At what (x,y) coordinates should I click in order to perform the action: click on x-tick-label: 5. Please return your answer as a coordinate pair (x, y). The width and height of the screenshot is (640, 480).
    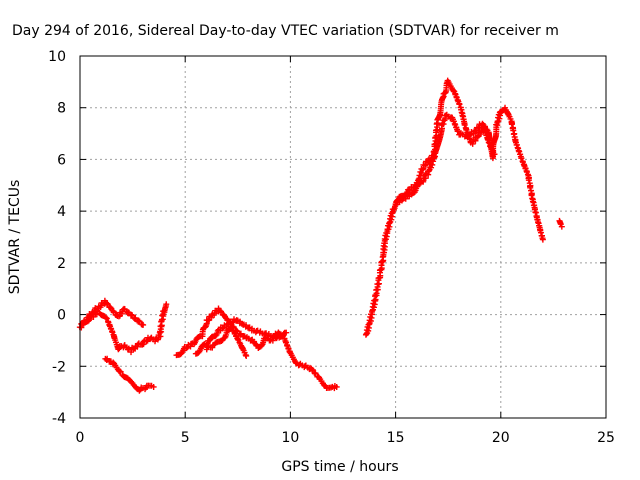
    Looking at the image, I should click on (185, 438).